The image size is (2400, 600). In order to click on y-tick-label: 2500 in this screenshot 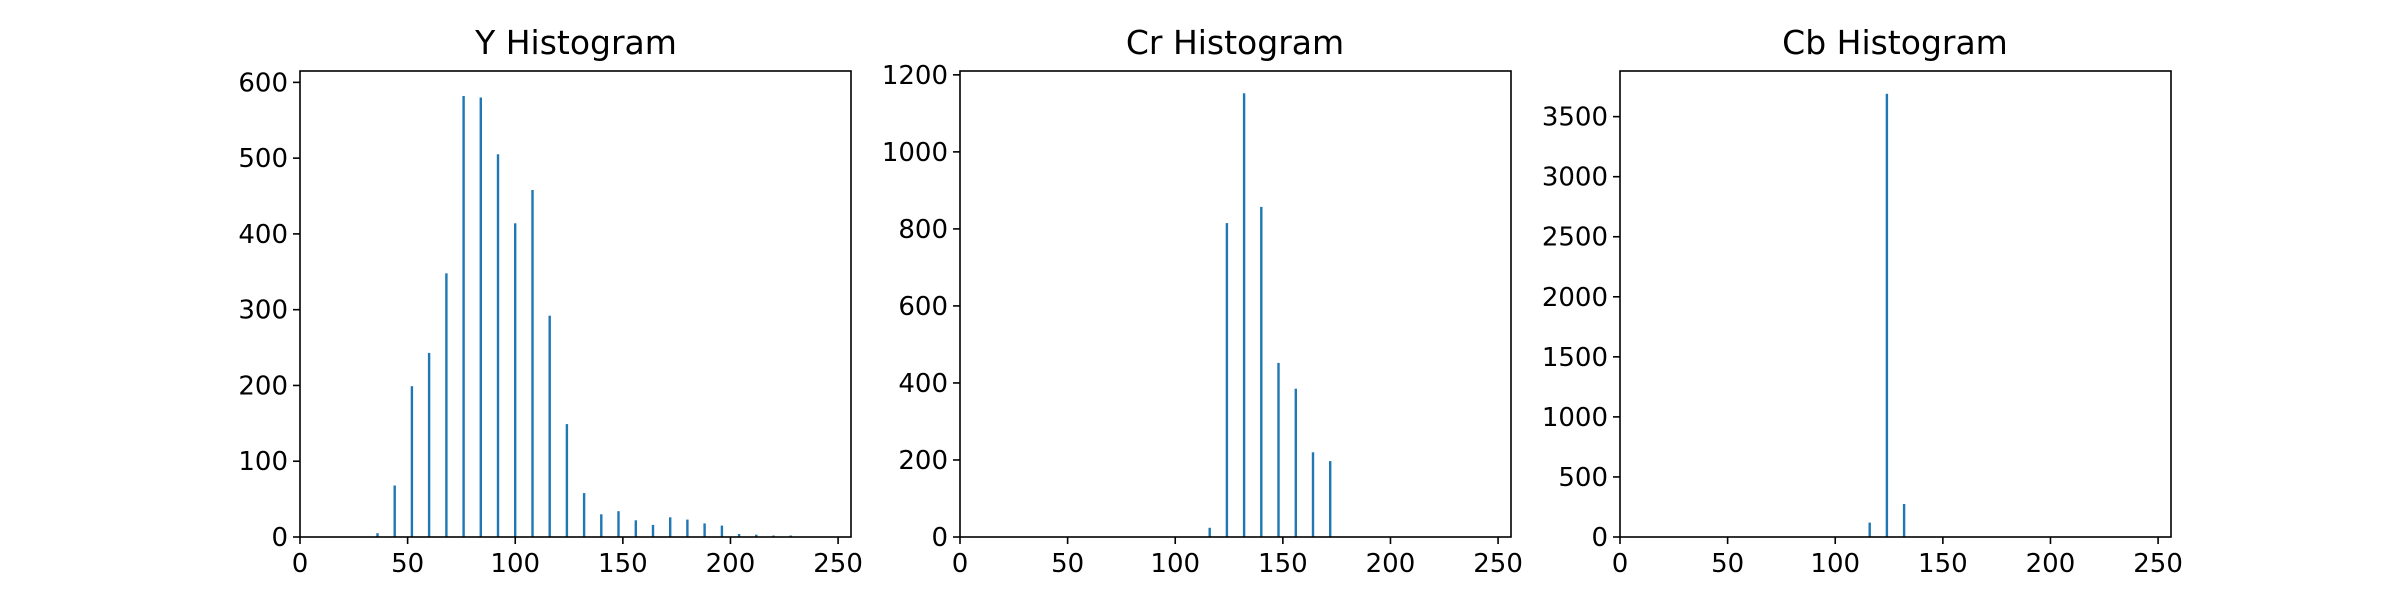, I will do `click(1575, 238)`.